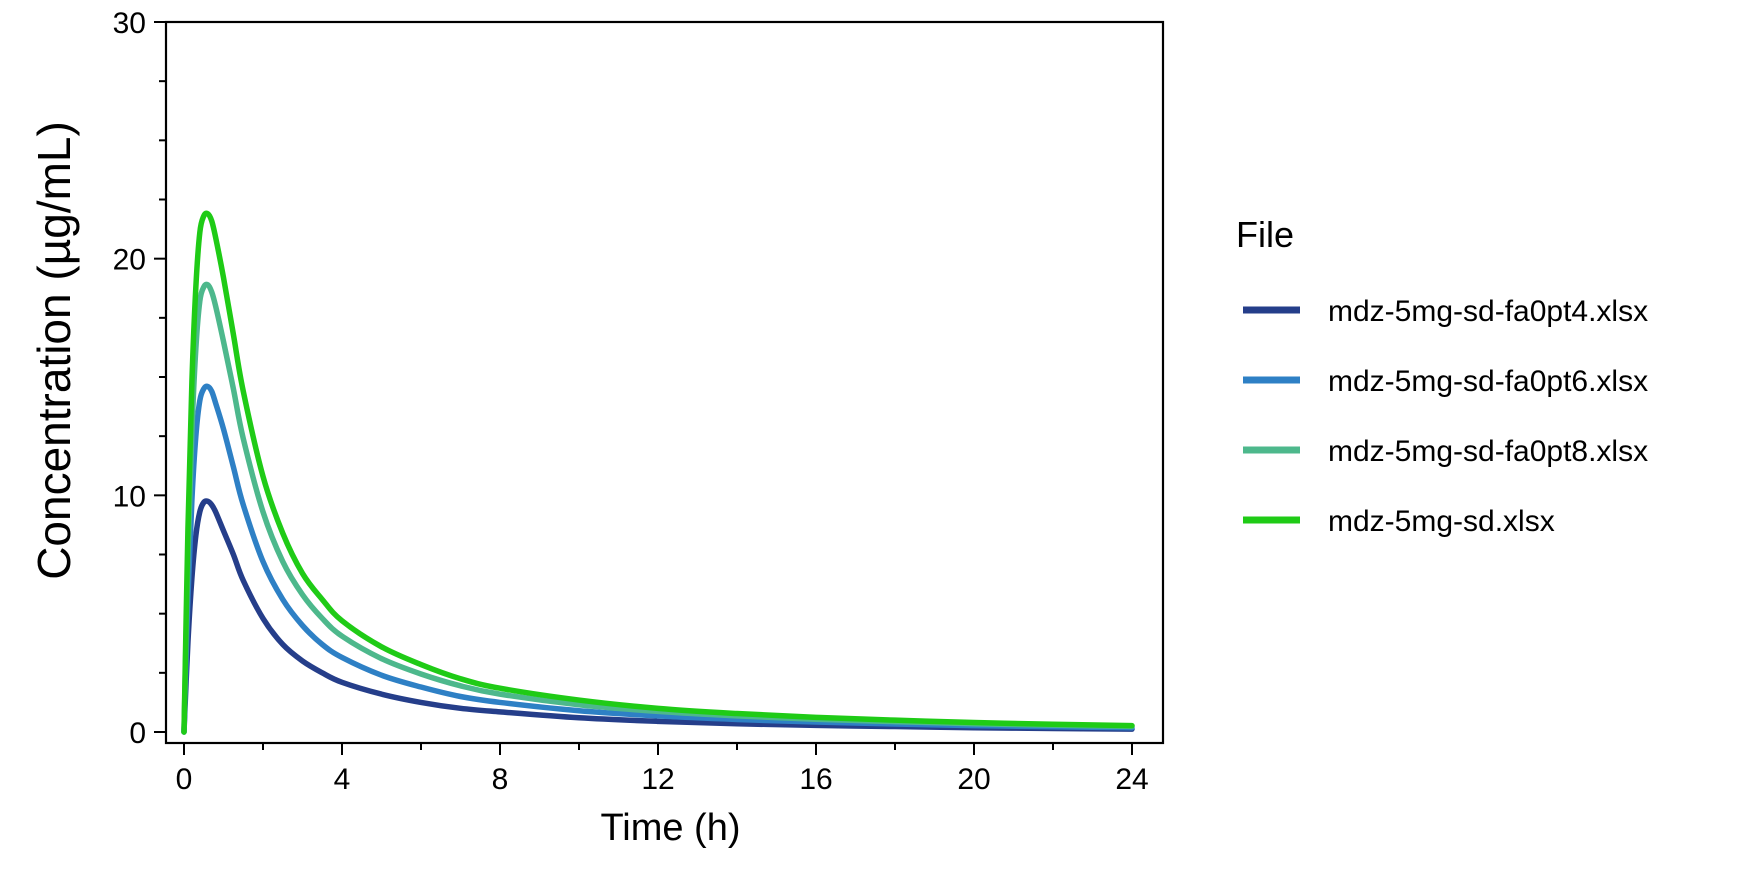 The height and width of the screenshot is (875, 1750). Describe the element at coordinates (1265, 234) in the screenshot. I see `legend-title: File` at that location.